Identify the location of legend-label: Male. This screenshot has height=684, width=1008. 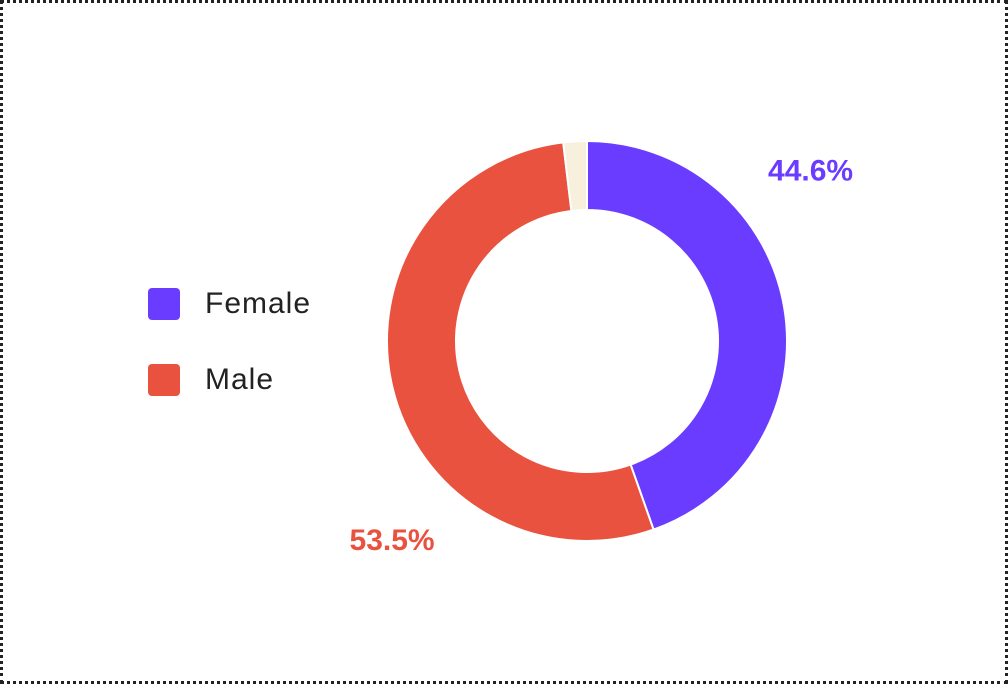
(239, 379).